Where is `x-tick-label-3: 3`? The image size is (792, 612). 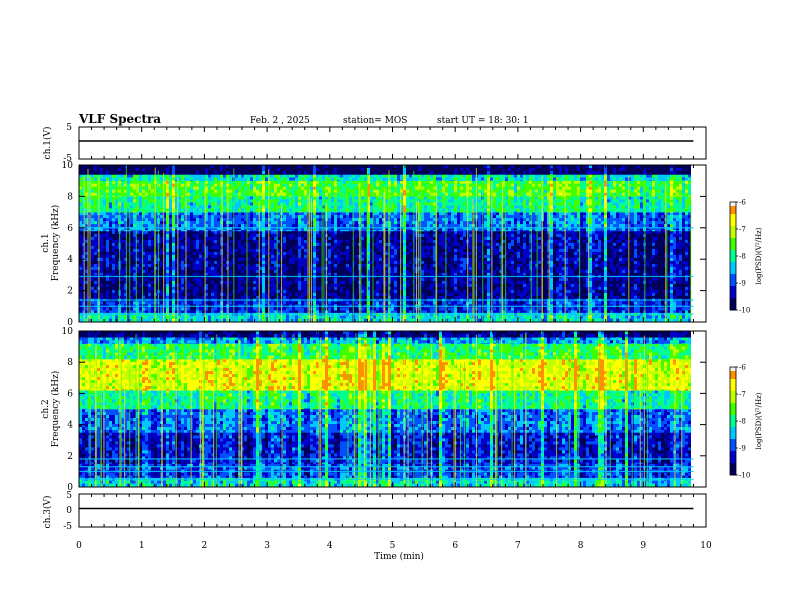
x-tick-label-3: 3 is located at coordinates (267, 546).